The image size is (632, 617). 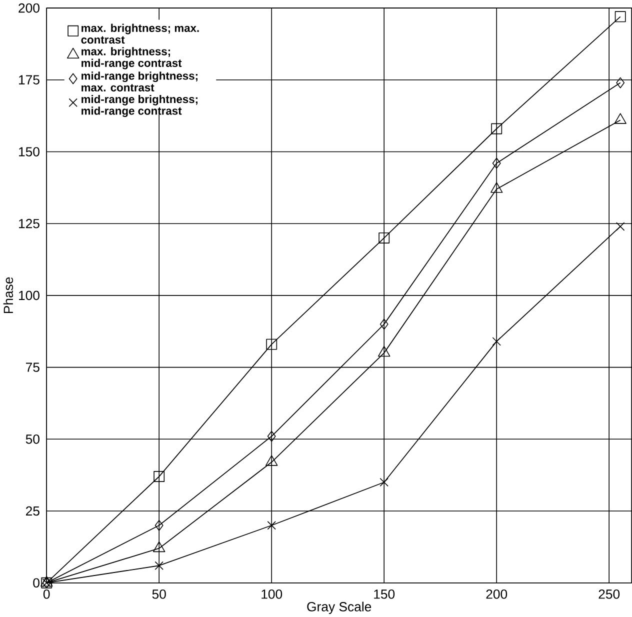 I want to click on y-tick-label: 50, so click(x=33, y=439).